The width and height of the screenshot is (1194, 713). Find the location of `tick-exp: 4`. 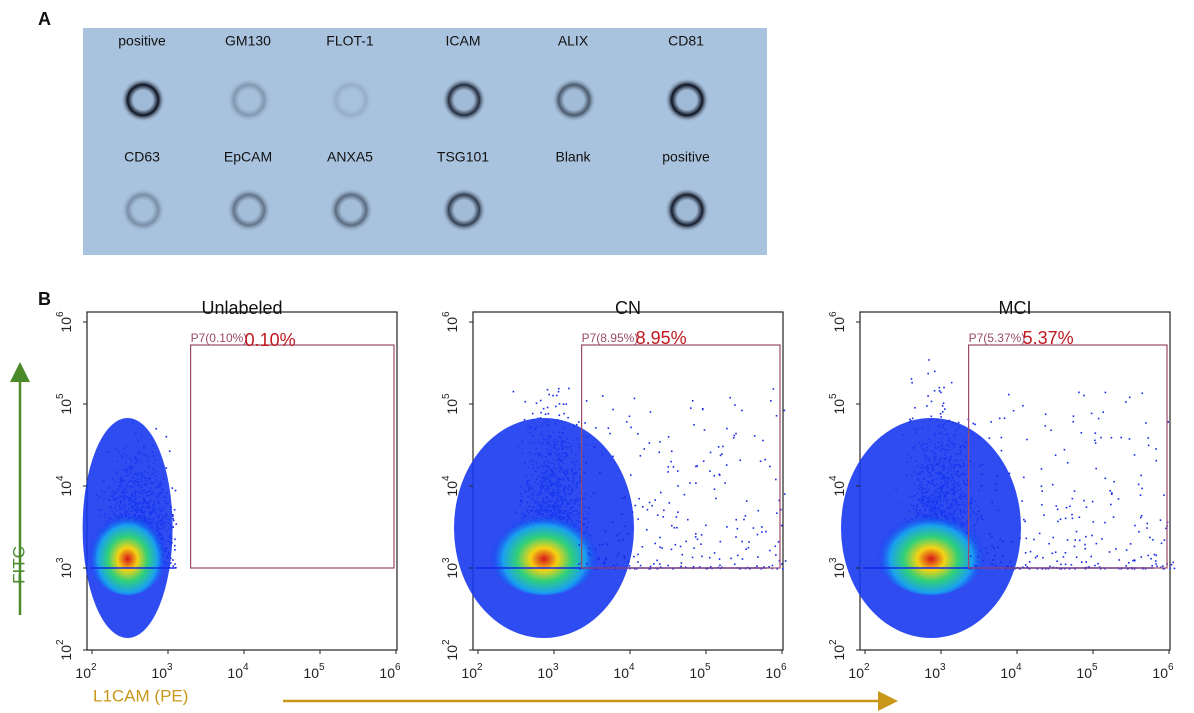

tick-exp: 4 is located at coordinates (446, 478).